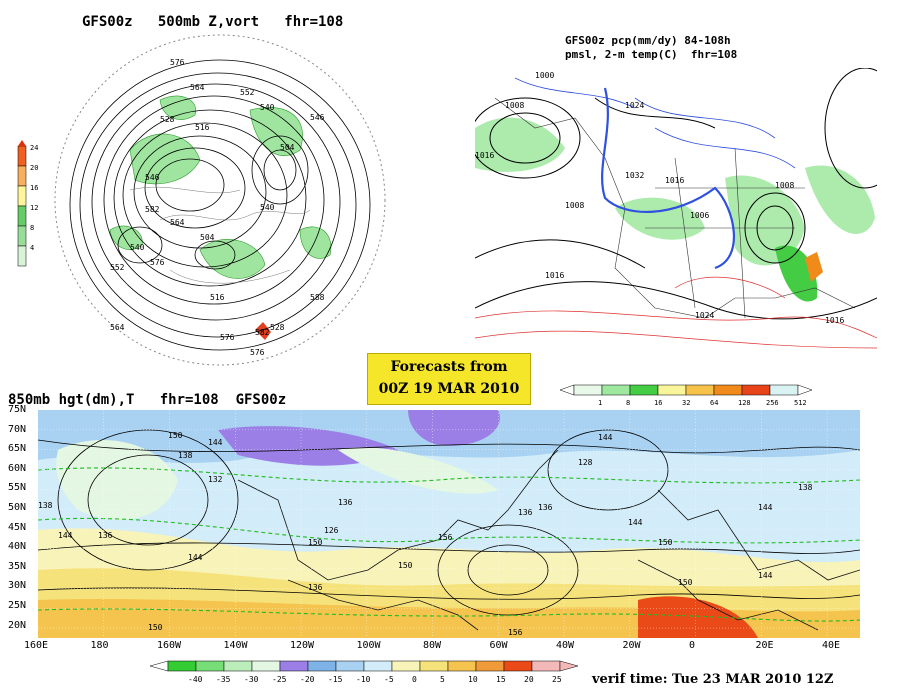 This screenshot has height=700, width=900. Describe the element at coordinates (414, 679) in the screenshot. I see `temp-legend-label: 0` at that location.